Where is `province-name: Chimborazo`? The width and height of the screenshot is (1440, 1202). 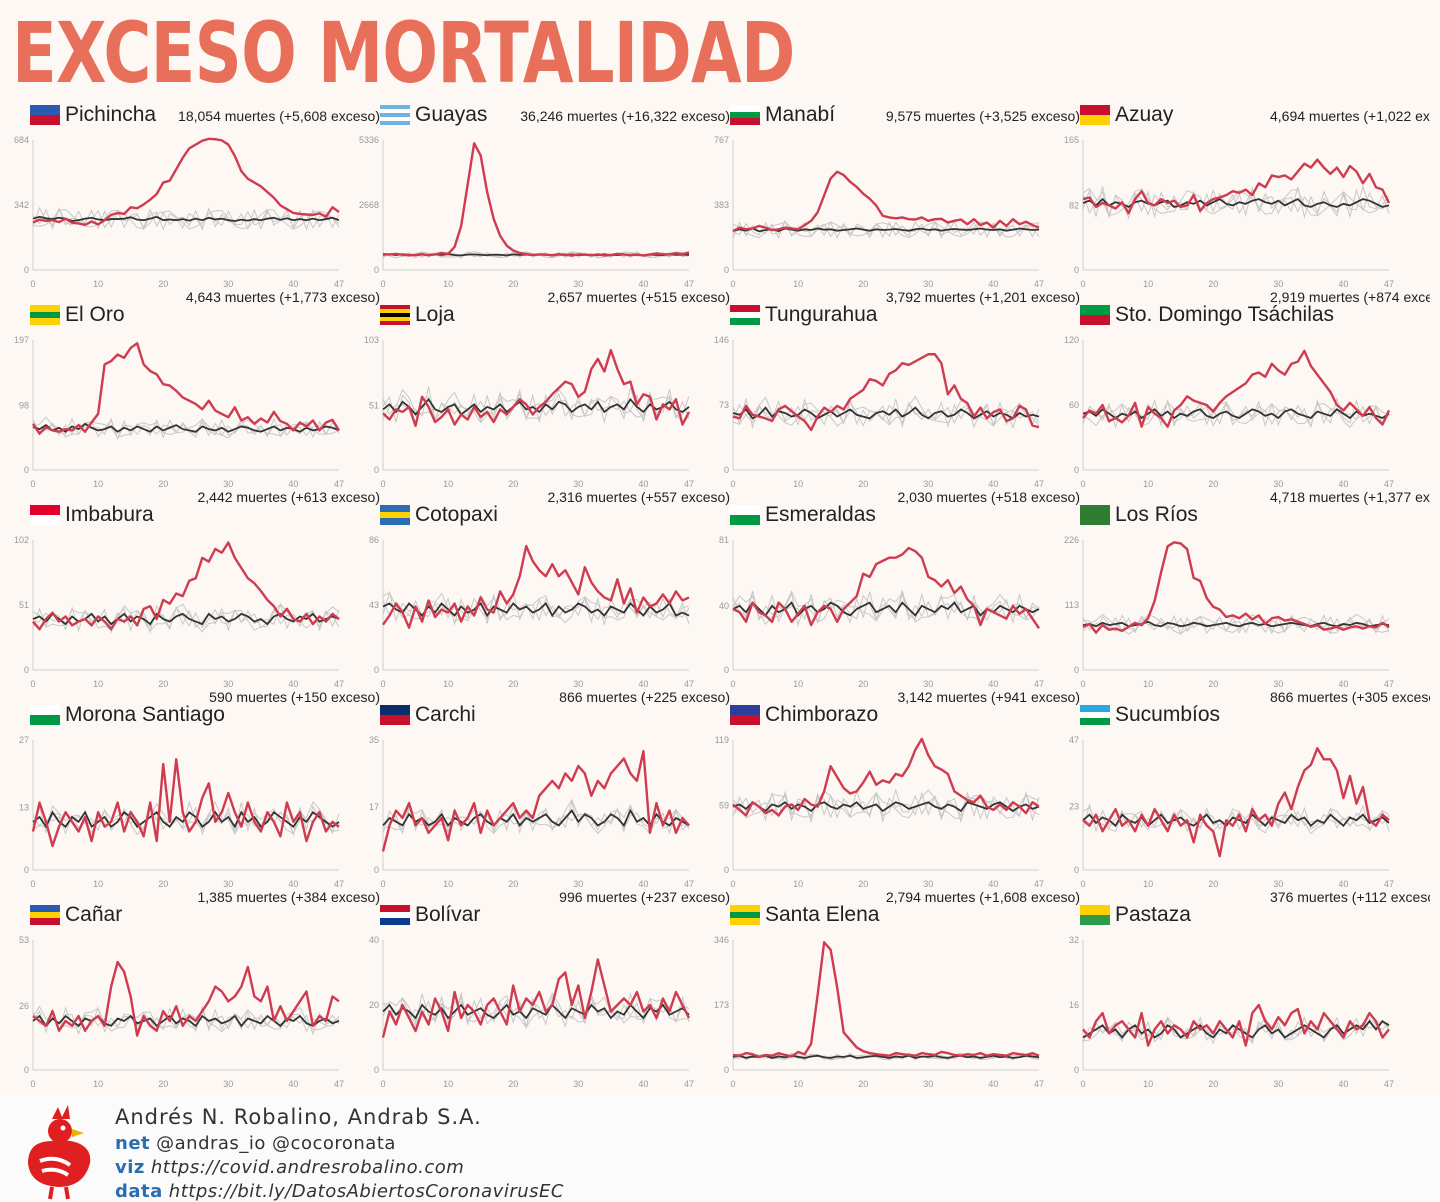
province-name: Chimborazo is located at coordinates (822, 714).